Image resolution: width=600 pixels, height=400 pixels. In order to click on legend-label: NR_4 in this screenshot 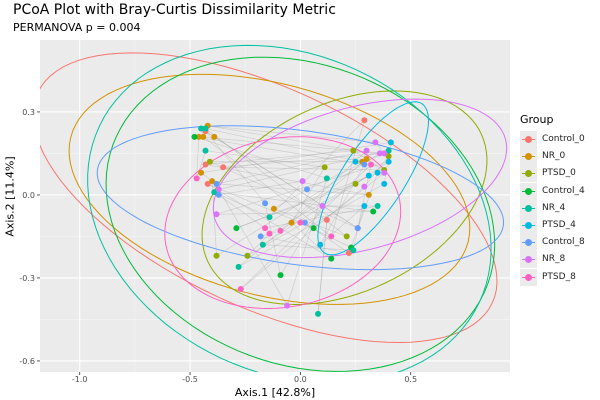, I will do `click(554, 207)`.